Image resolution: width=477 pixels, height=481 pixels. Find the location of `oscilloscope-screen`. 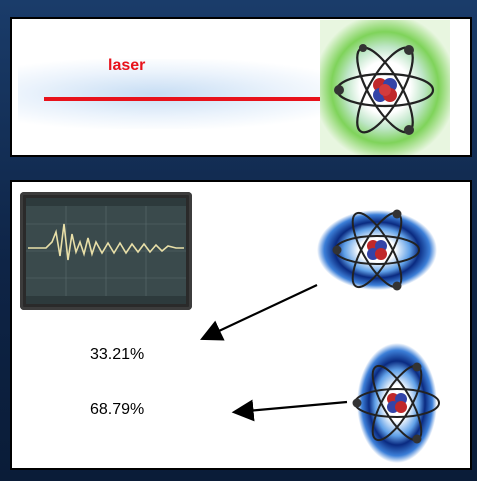

oscilloscope-screen is located at coordinates (106, 251).